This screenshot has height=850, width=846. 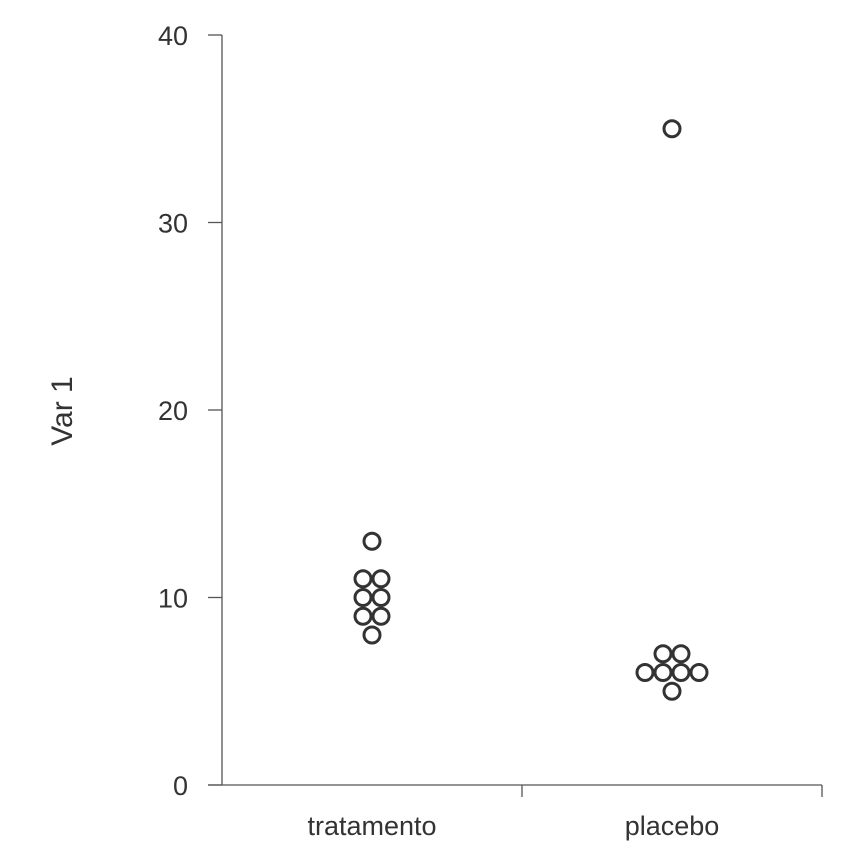 I want to click on x-axis-ticks: tratamento placebo, so click(x=565, y=813).